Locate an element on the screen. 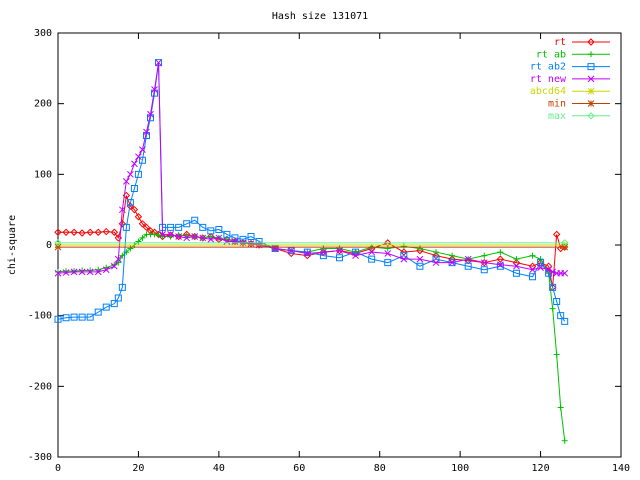 The height and width of the screenshot is (480, 640). x-tick-label: 60 is located at coordinates (299, 468).